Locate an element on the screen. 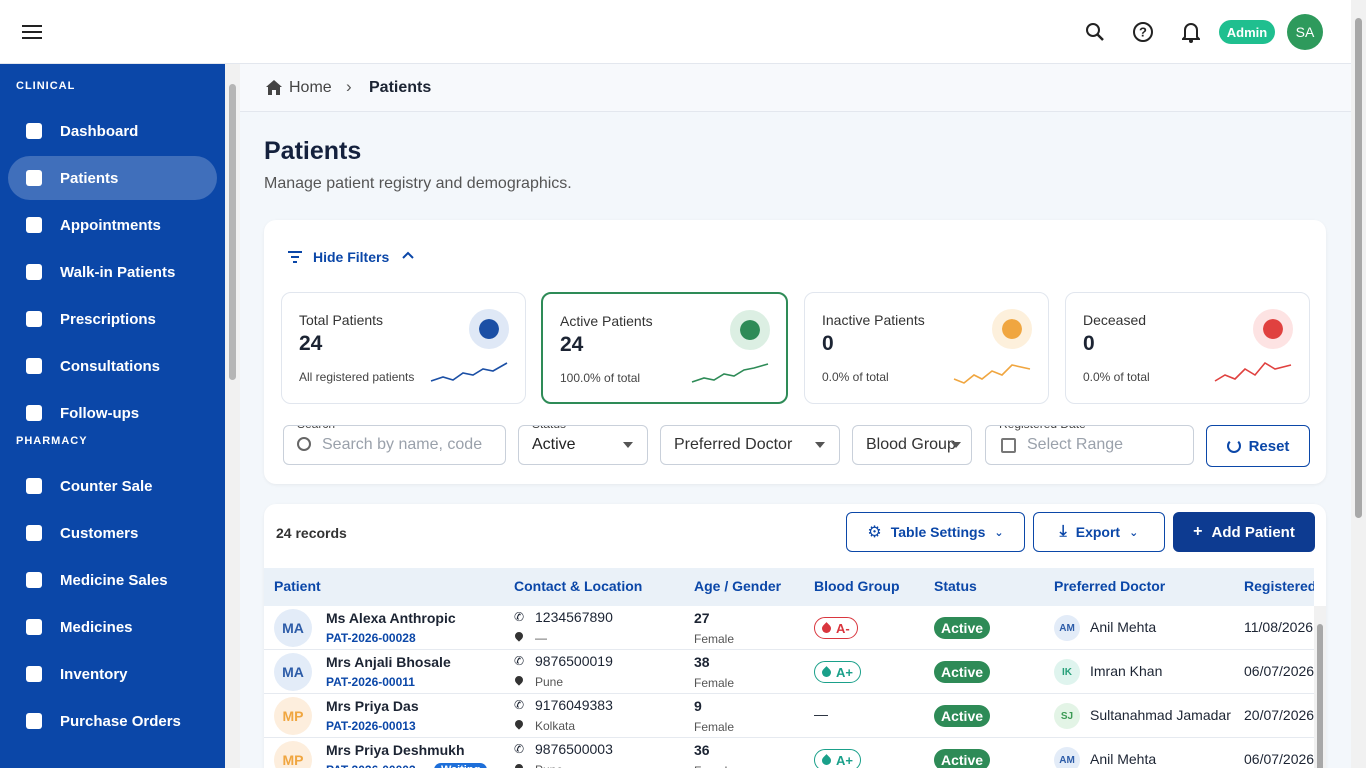  button-label: Export is located at coordinates (1098, 532).